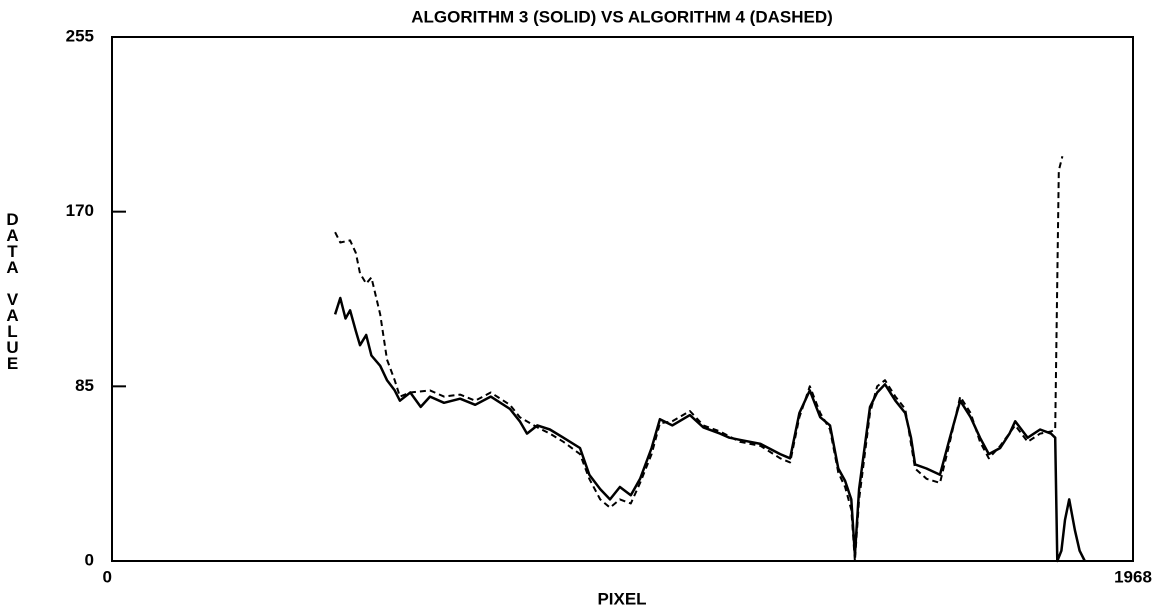 This screenshot has height=613, width=1163. Describe the element at coordinates (89, 559) in the screenshot. I see `y-tick-label: 0` at that location.